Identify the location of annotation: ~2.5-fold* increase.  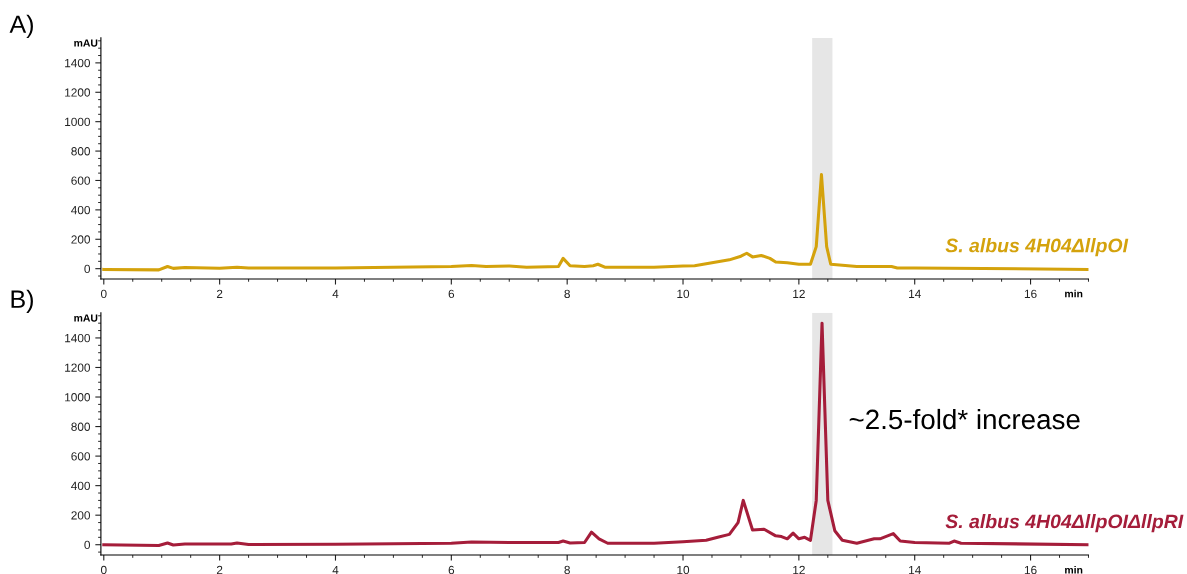
(964, 419).